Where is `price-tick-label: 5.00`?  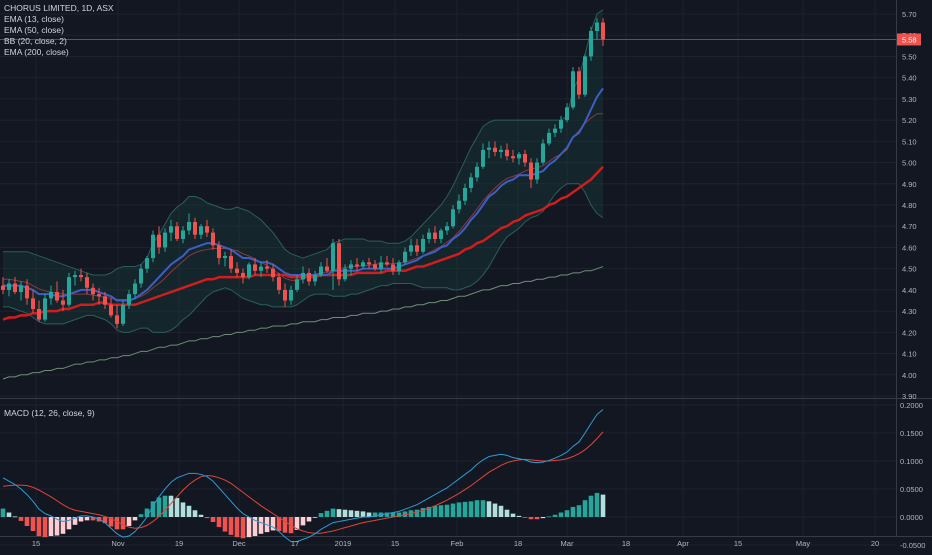
price-tick-label: 5.00 is located at coordinates (909, 163).